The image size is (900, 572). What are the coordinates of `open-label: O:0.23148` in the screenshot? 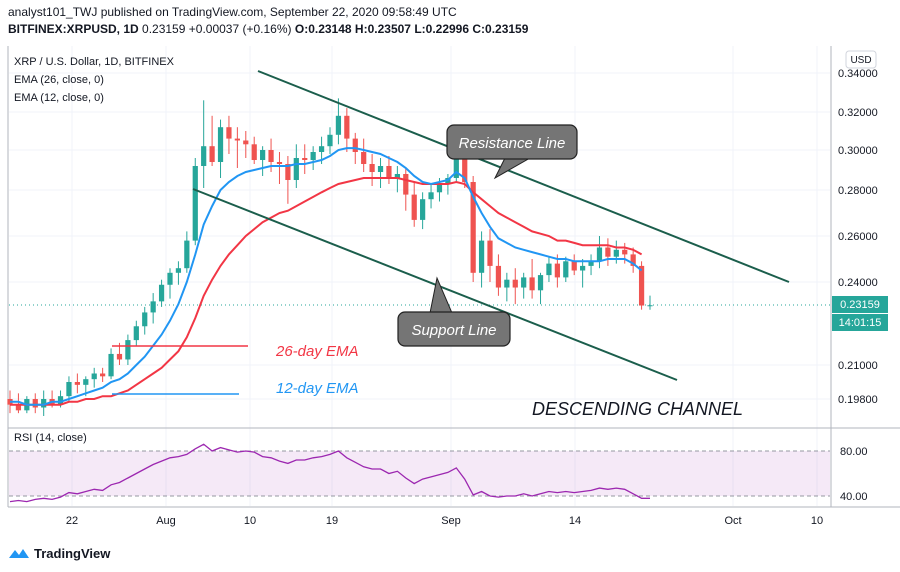 It's located at (323, 29).